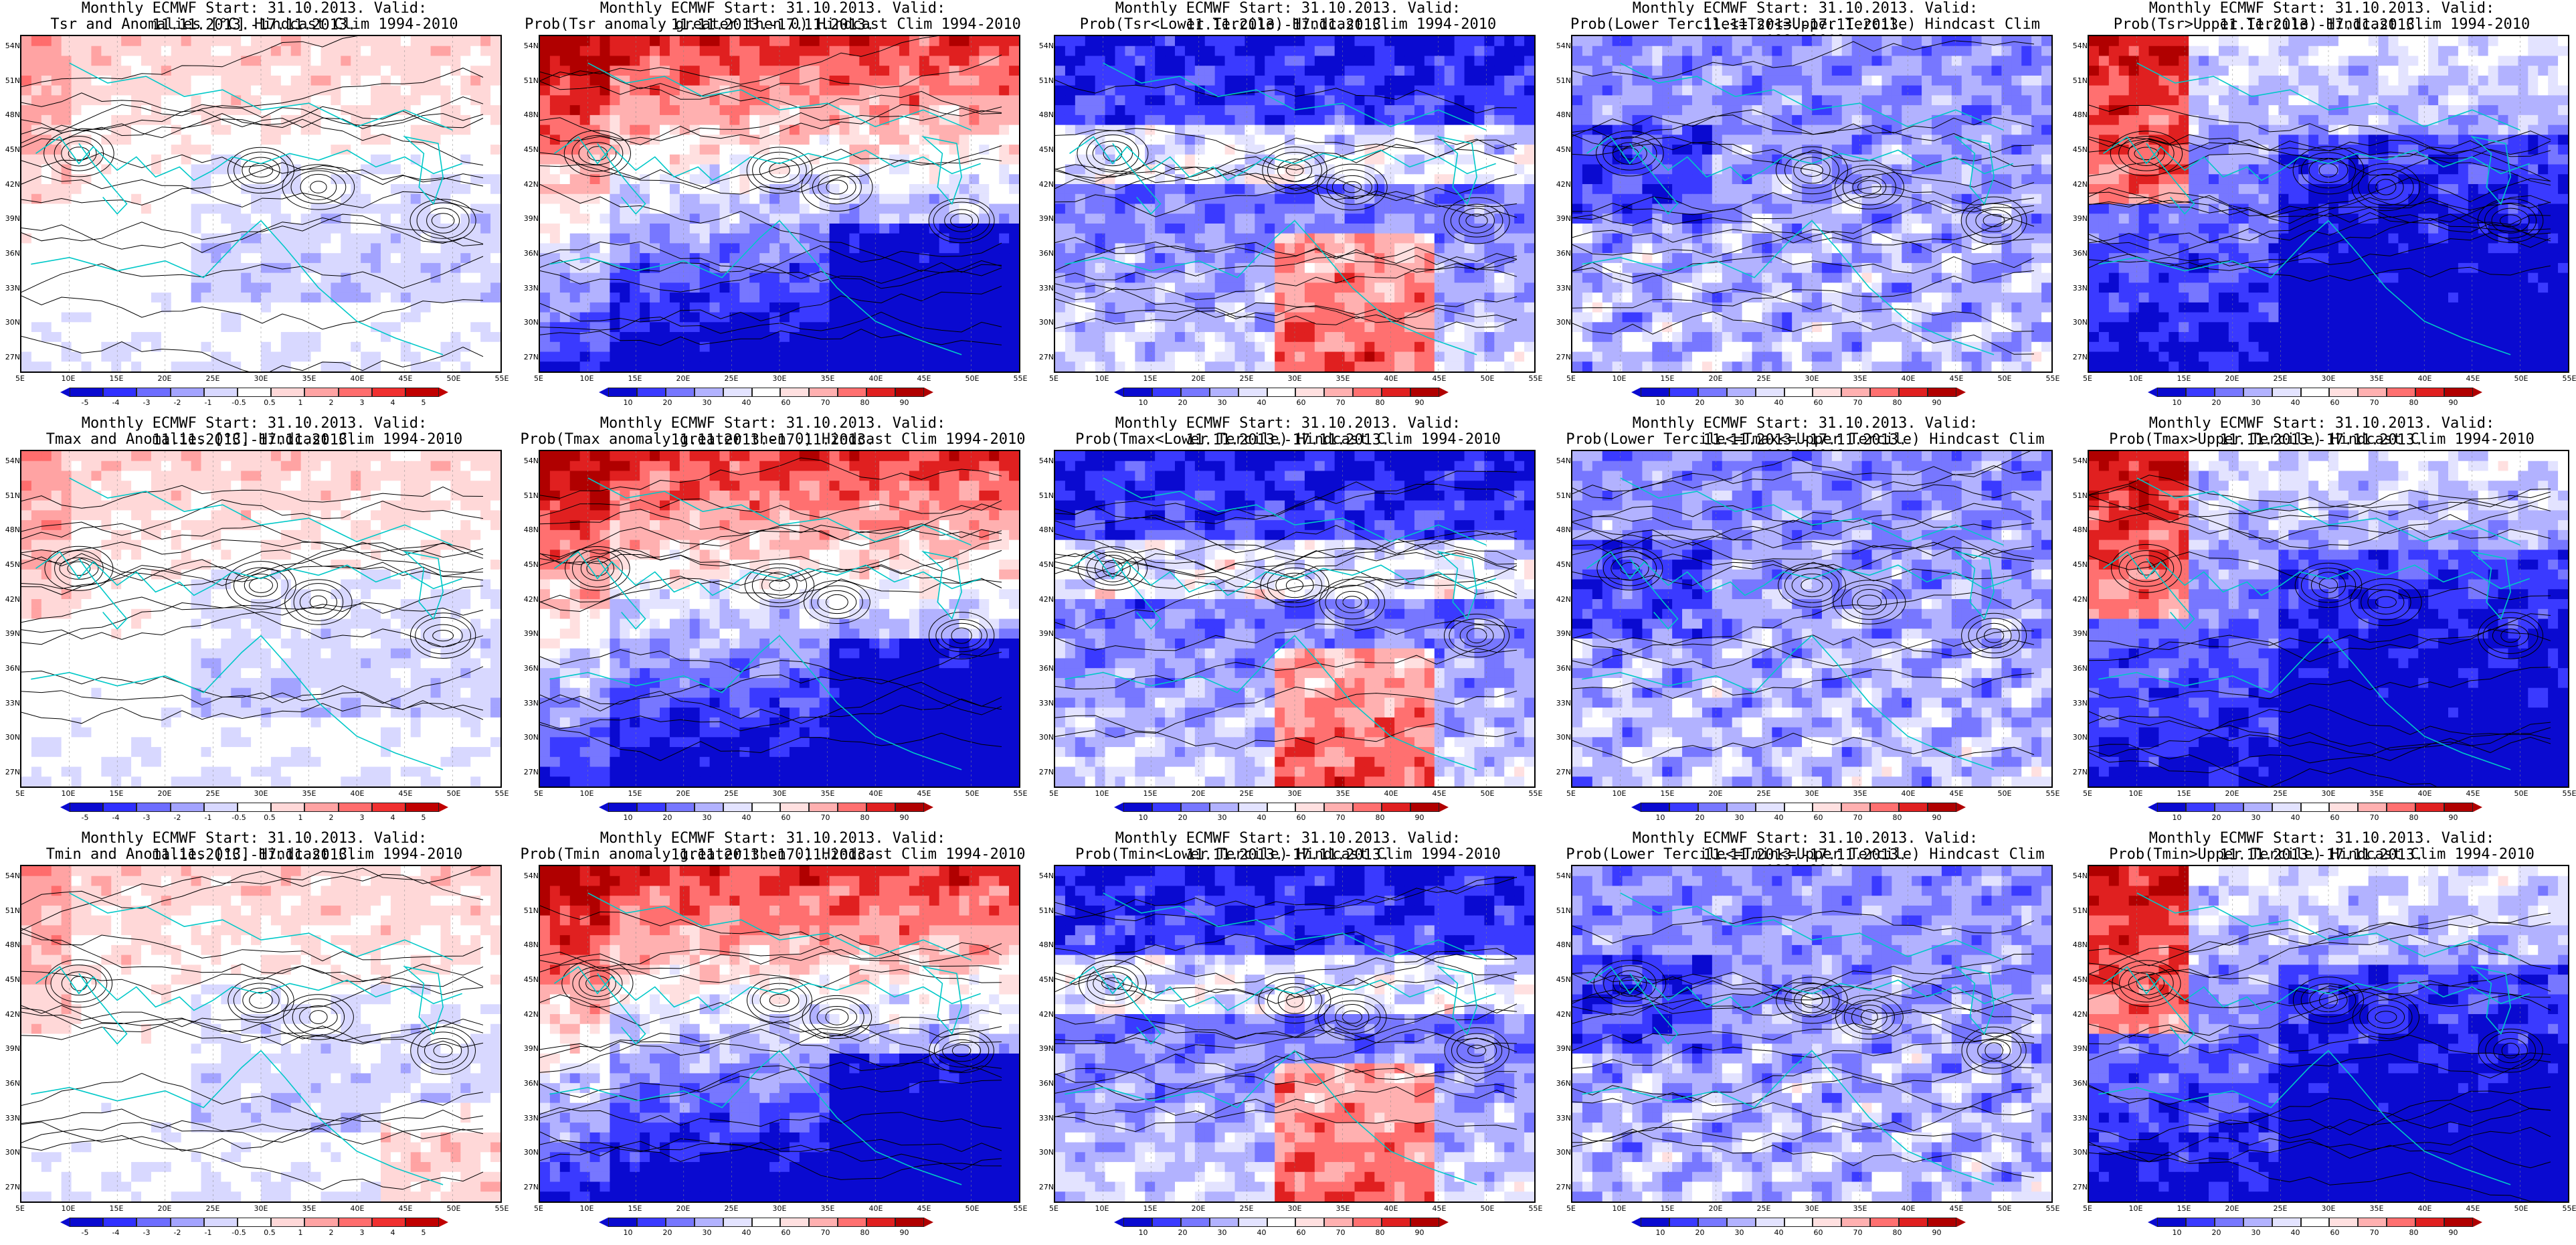  I want to click on colorbar-tick-label: -3, so click(146, 817).